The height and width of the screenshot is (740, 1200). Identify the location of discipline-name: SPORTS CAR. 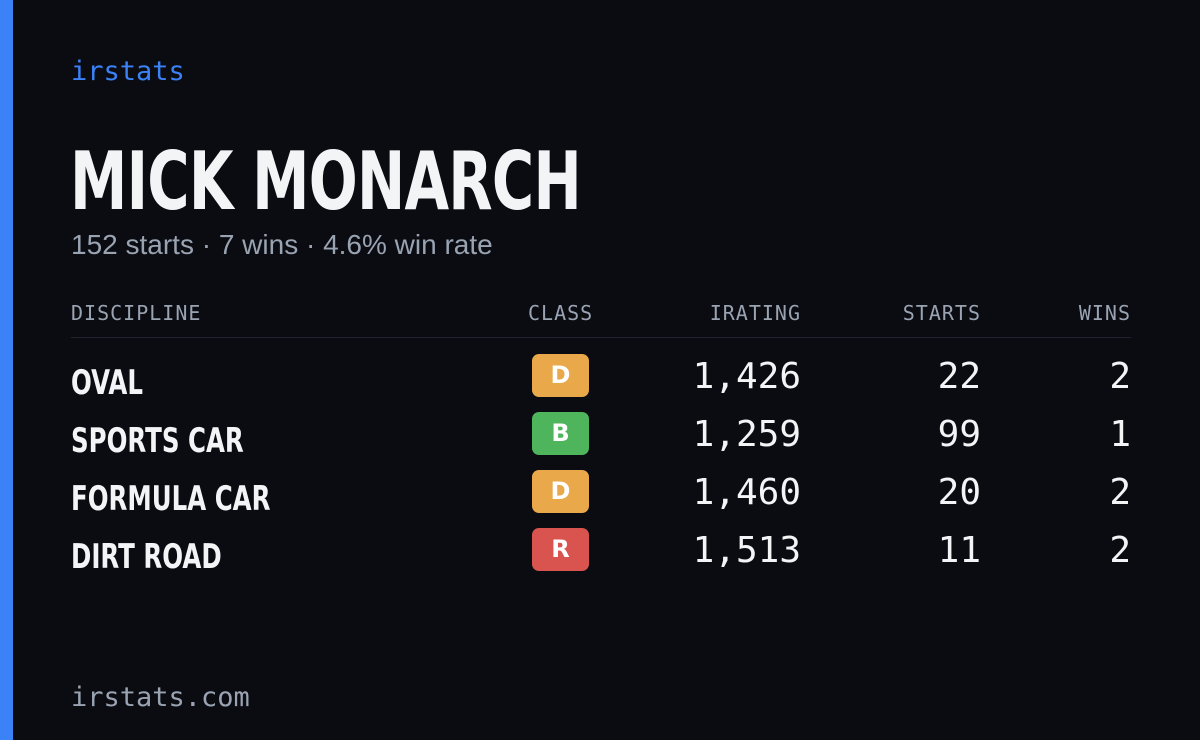
(157, 441).